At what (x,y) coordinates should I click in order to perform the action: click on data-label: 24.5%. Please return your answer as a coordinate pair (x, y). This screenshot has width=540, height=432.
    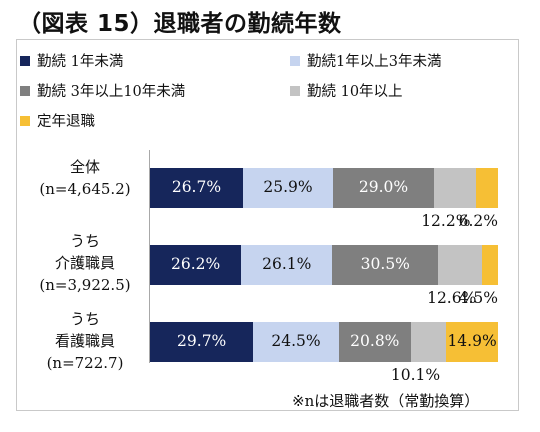
    Looking at the image, I should click on (296, 341).